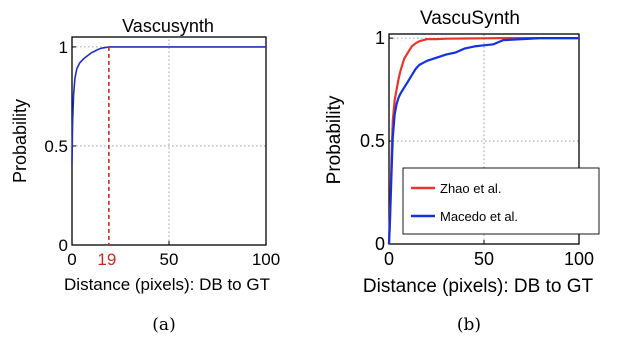  Describe the element at coordinates (167, 284) in the screenshot. I see `panel-a-x-axis-label: Distance (pixels): DB to GT` at that location.